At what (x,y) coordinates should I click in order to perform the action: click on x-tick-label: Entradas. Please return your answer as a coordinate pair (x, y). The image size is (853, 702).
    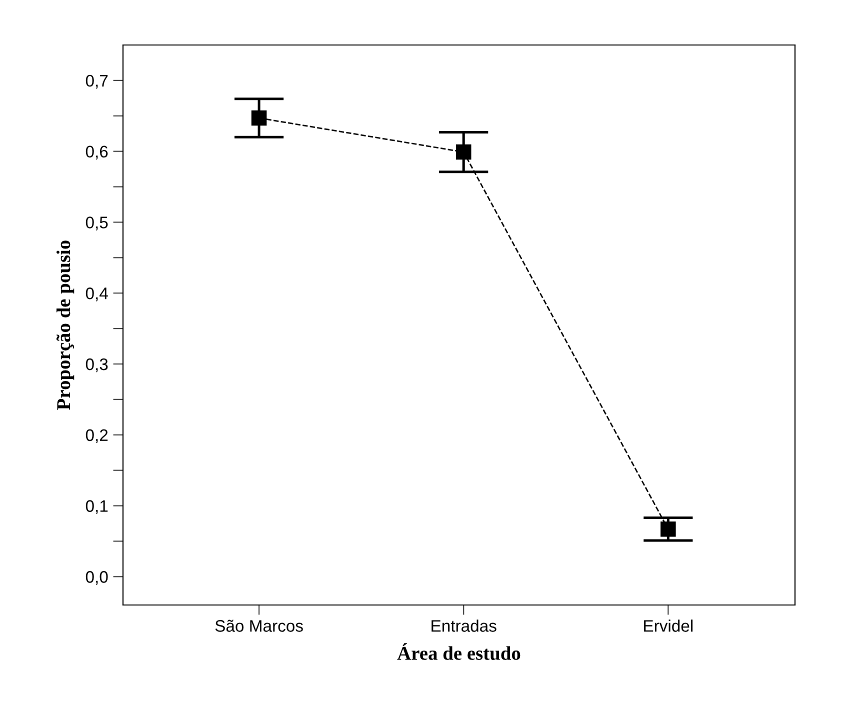
    Looking at the image, I should click on (464, 626).